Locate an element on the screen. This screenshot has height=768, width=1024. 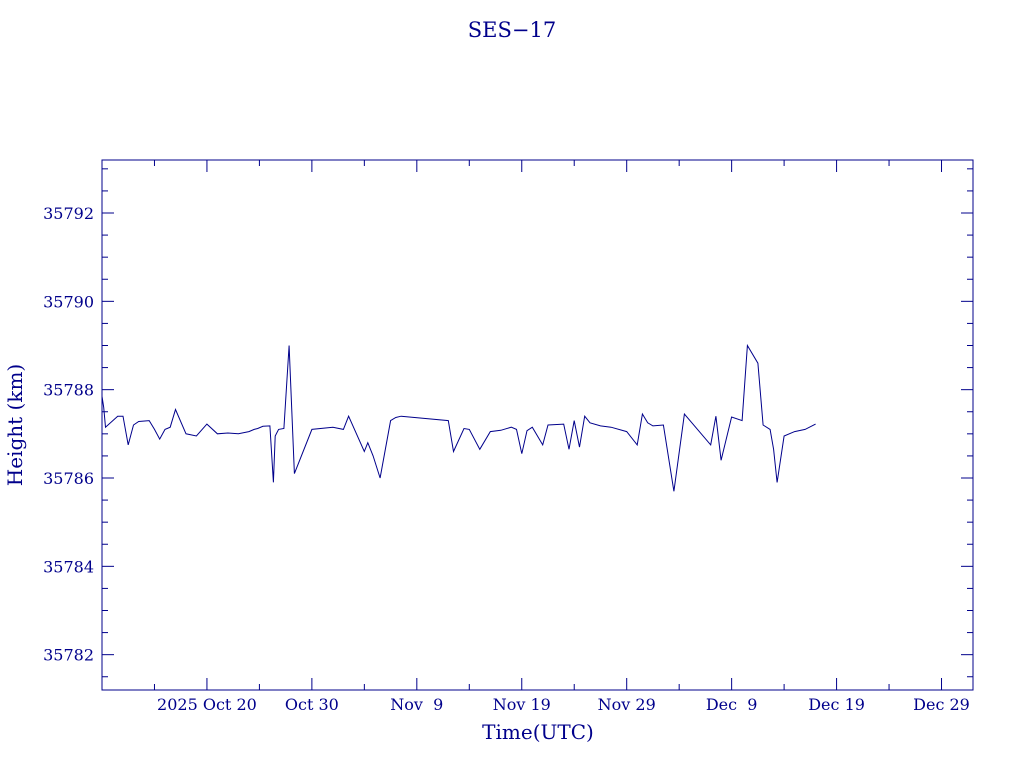
x-tick-label: Oct 30 is located at coordinates (312, 704).